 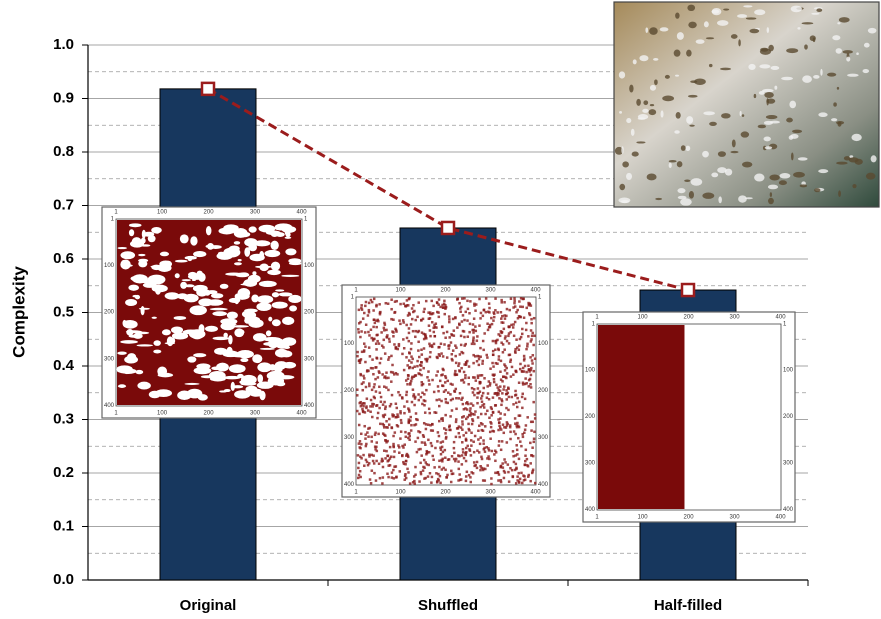 What do you see at coordinates (302, 213) in the screenshot?
I see `inset-tick-label: 400` at bounding box center [302, 213].